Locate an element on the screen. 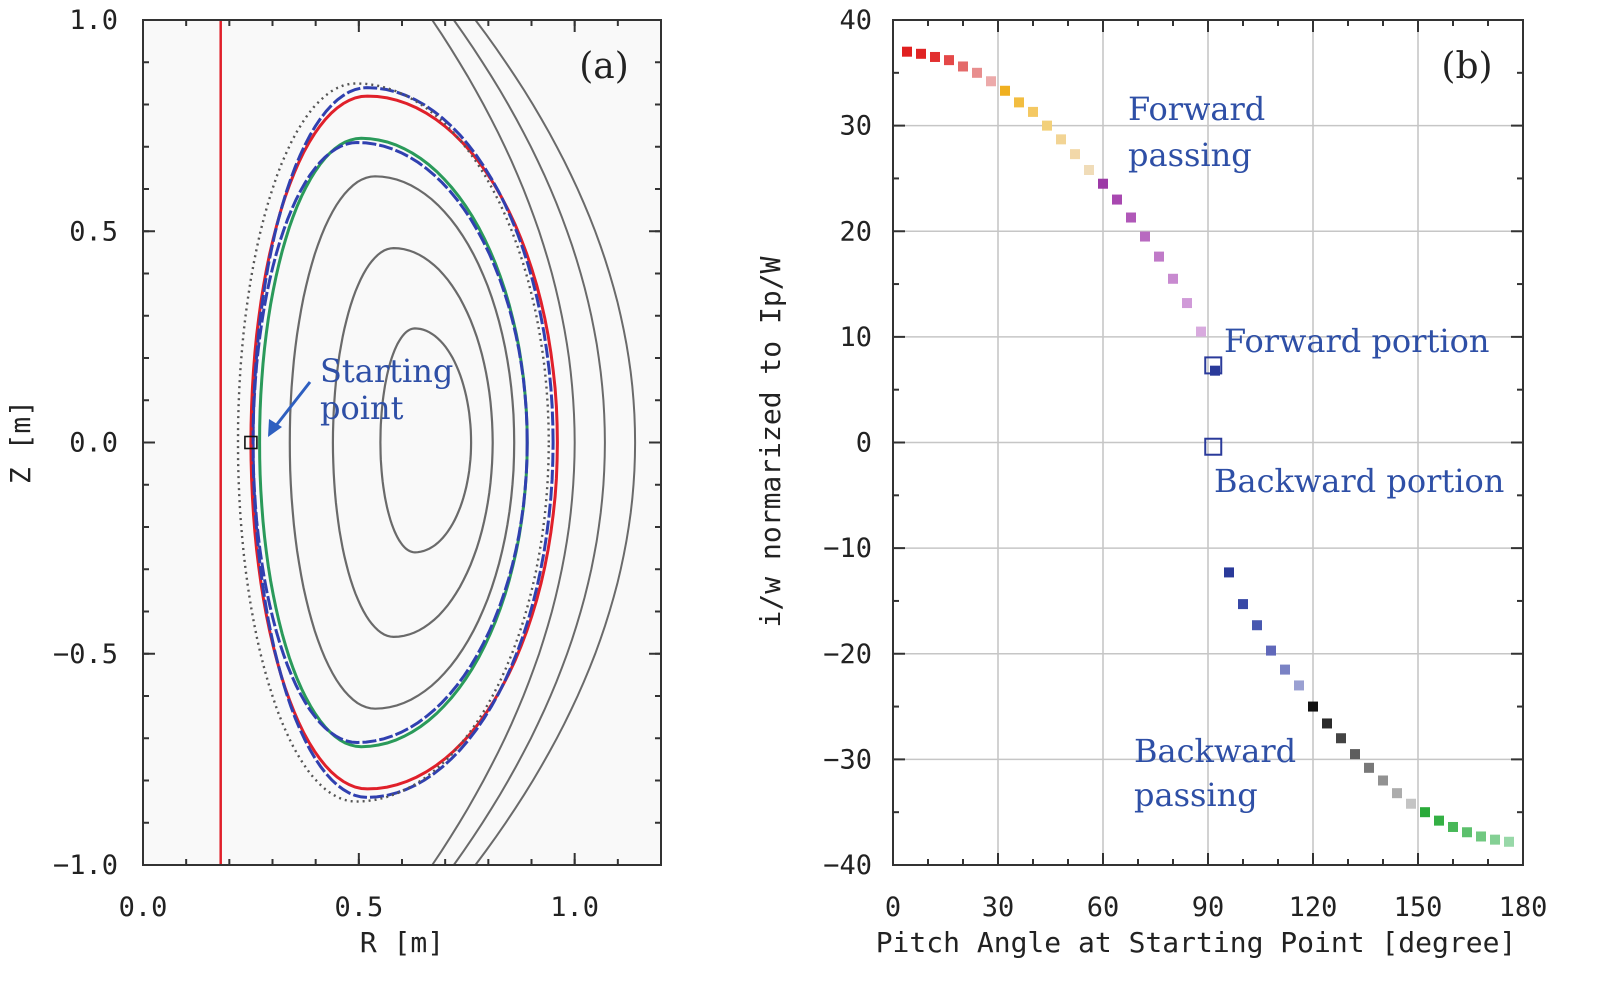 The height and width of the screenshot is (984, 1600). a-ytick-label-0: 1.0 is located at coordinates (93, 20).